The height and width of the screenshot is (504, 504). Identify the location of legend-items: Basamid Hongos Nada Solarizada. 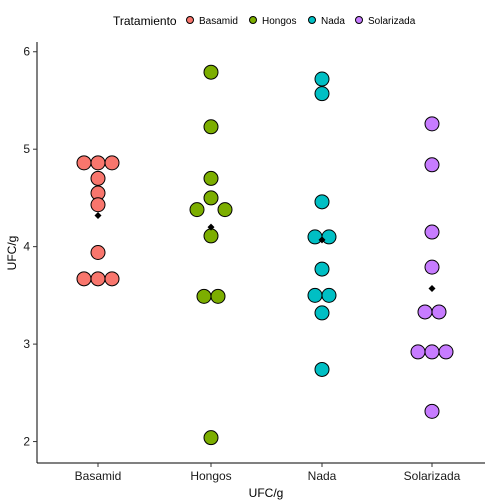
(301, 21).